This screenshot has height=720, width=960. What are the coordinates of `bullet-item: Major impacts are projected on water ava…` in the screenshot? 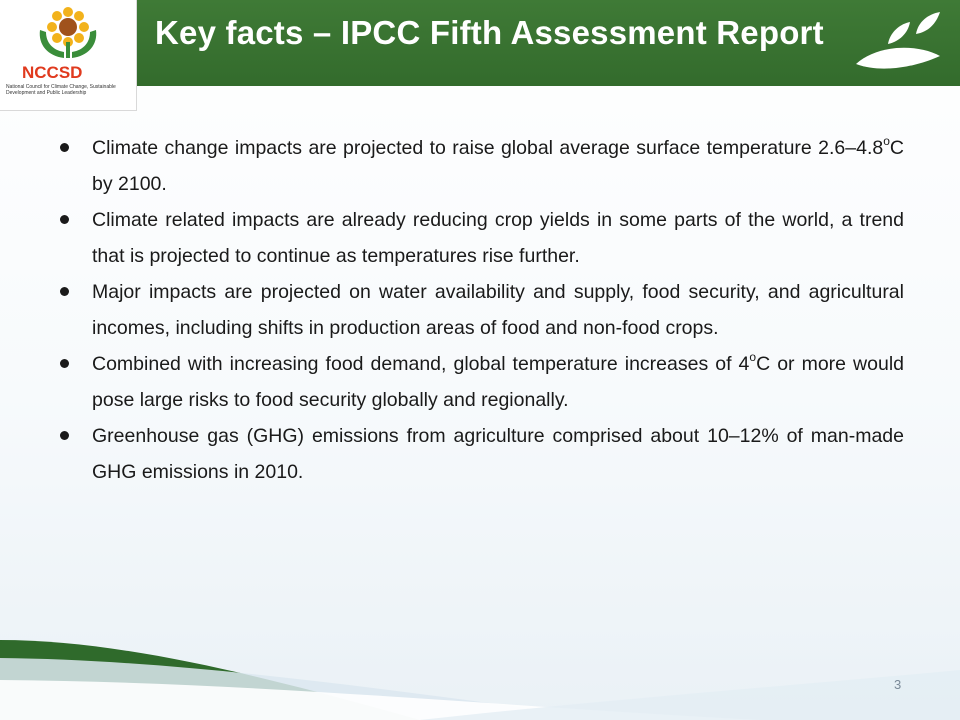 It's located at (480, 310).